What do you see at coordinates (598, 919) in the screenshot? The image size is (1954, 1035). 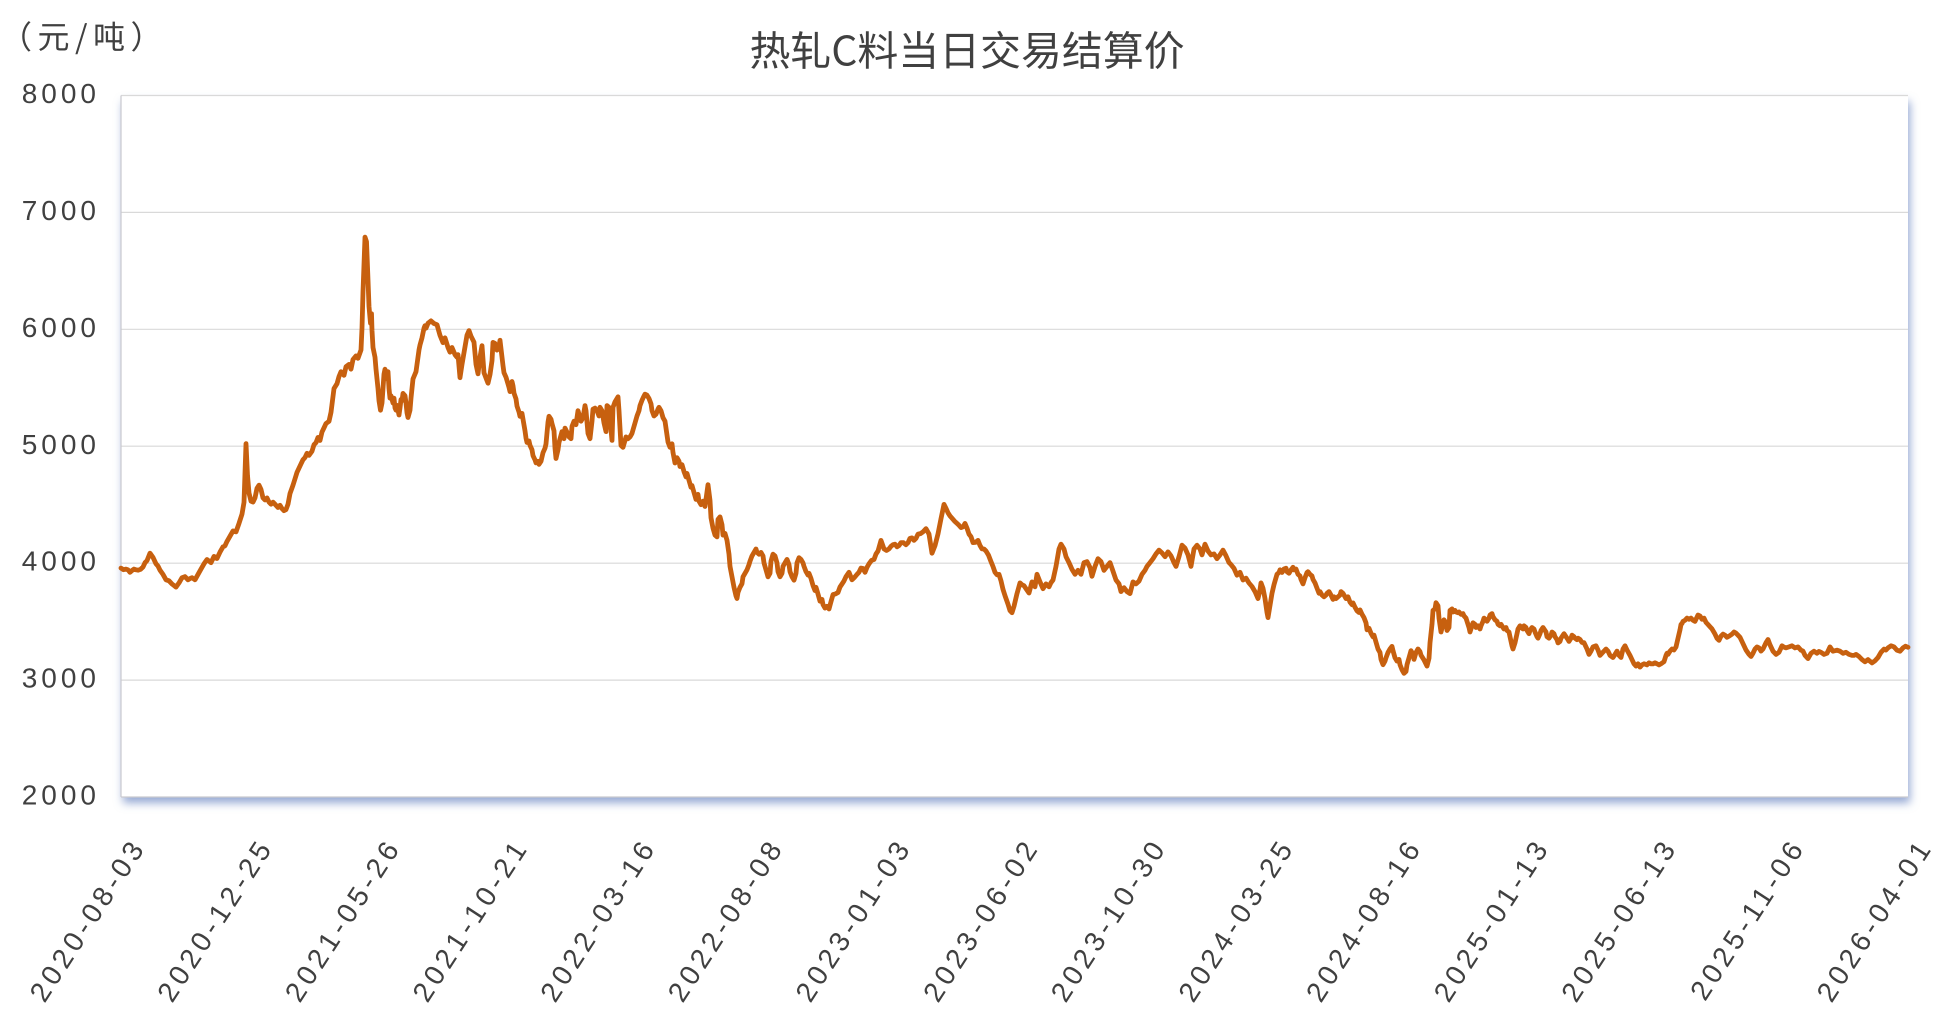 I see `svg-text: 2022-03-16` at bounding box center [598, 919].